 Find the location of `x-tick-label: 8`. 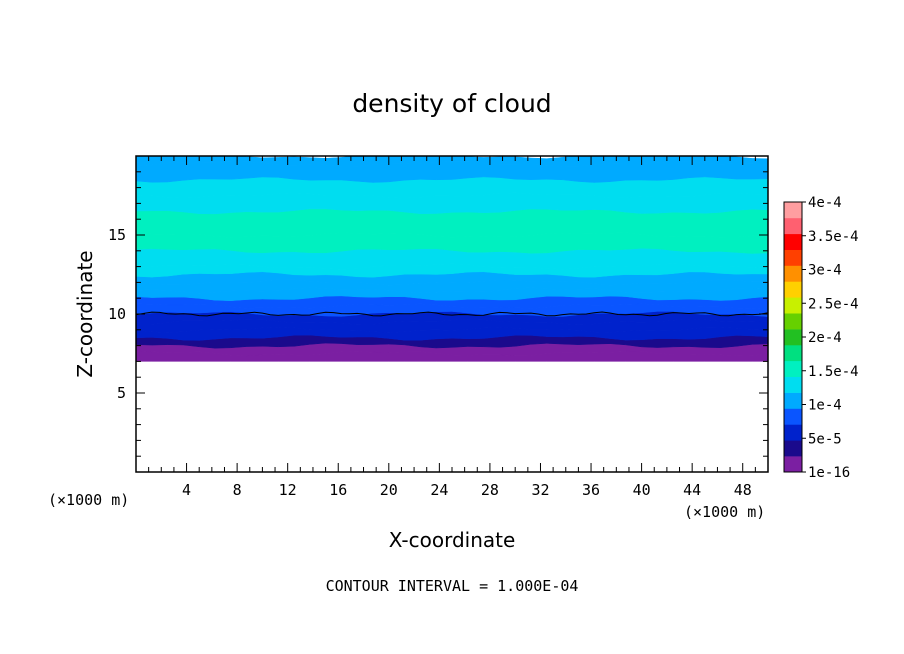

x-tick-label: 8 is located at coordinates (237, 490).